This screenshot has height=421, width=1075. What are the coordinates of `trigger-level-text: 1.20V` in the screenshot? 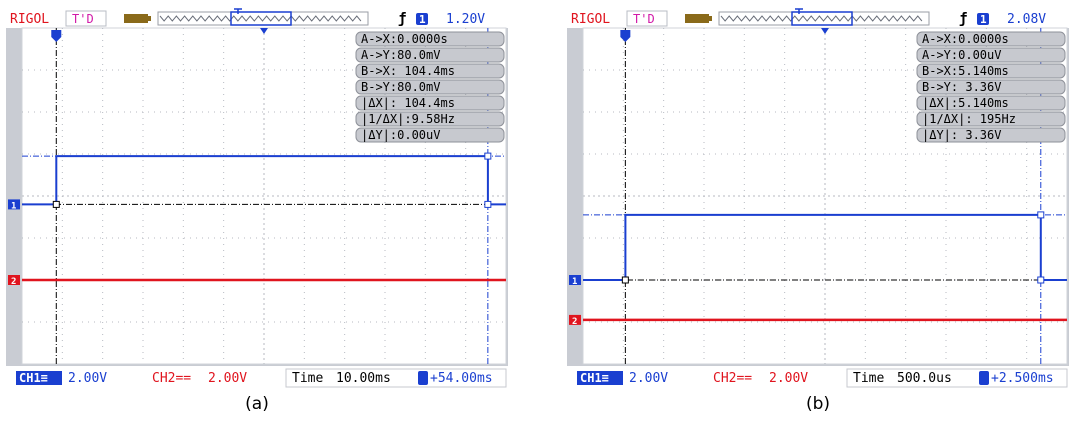 It's located at (465, 19).